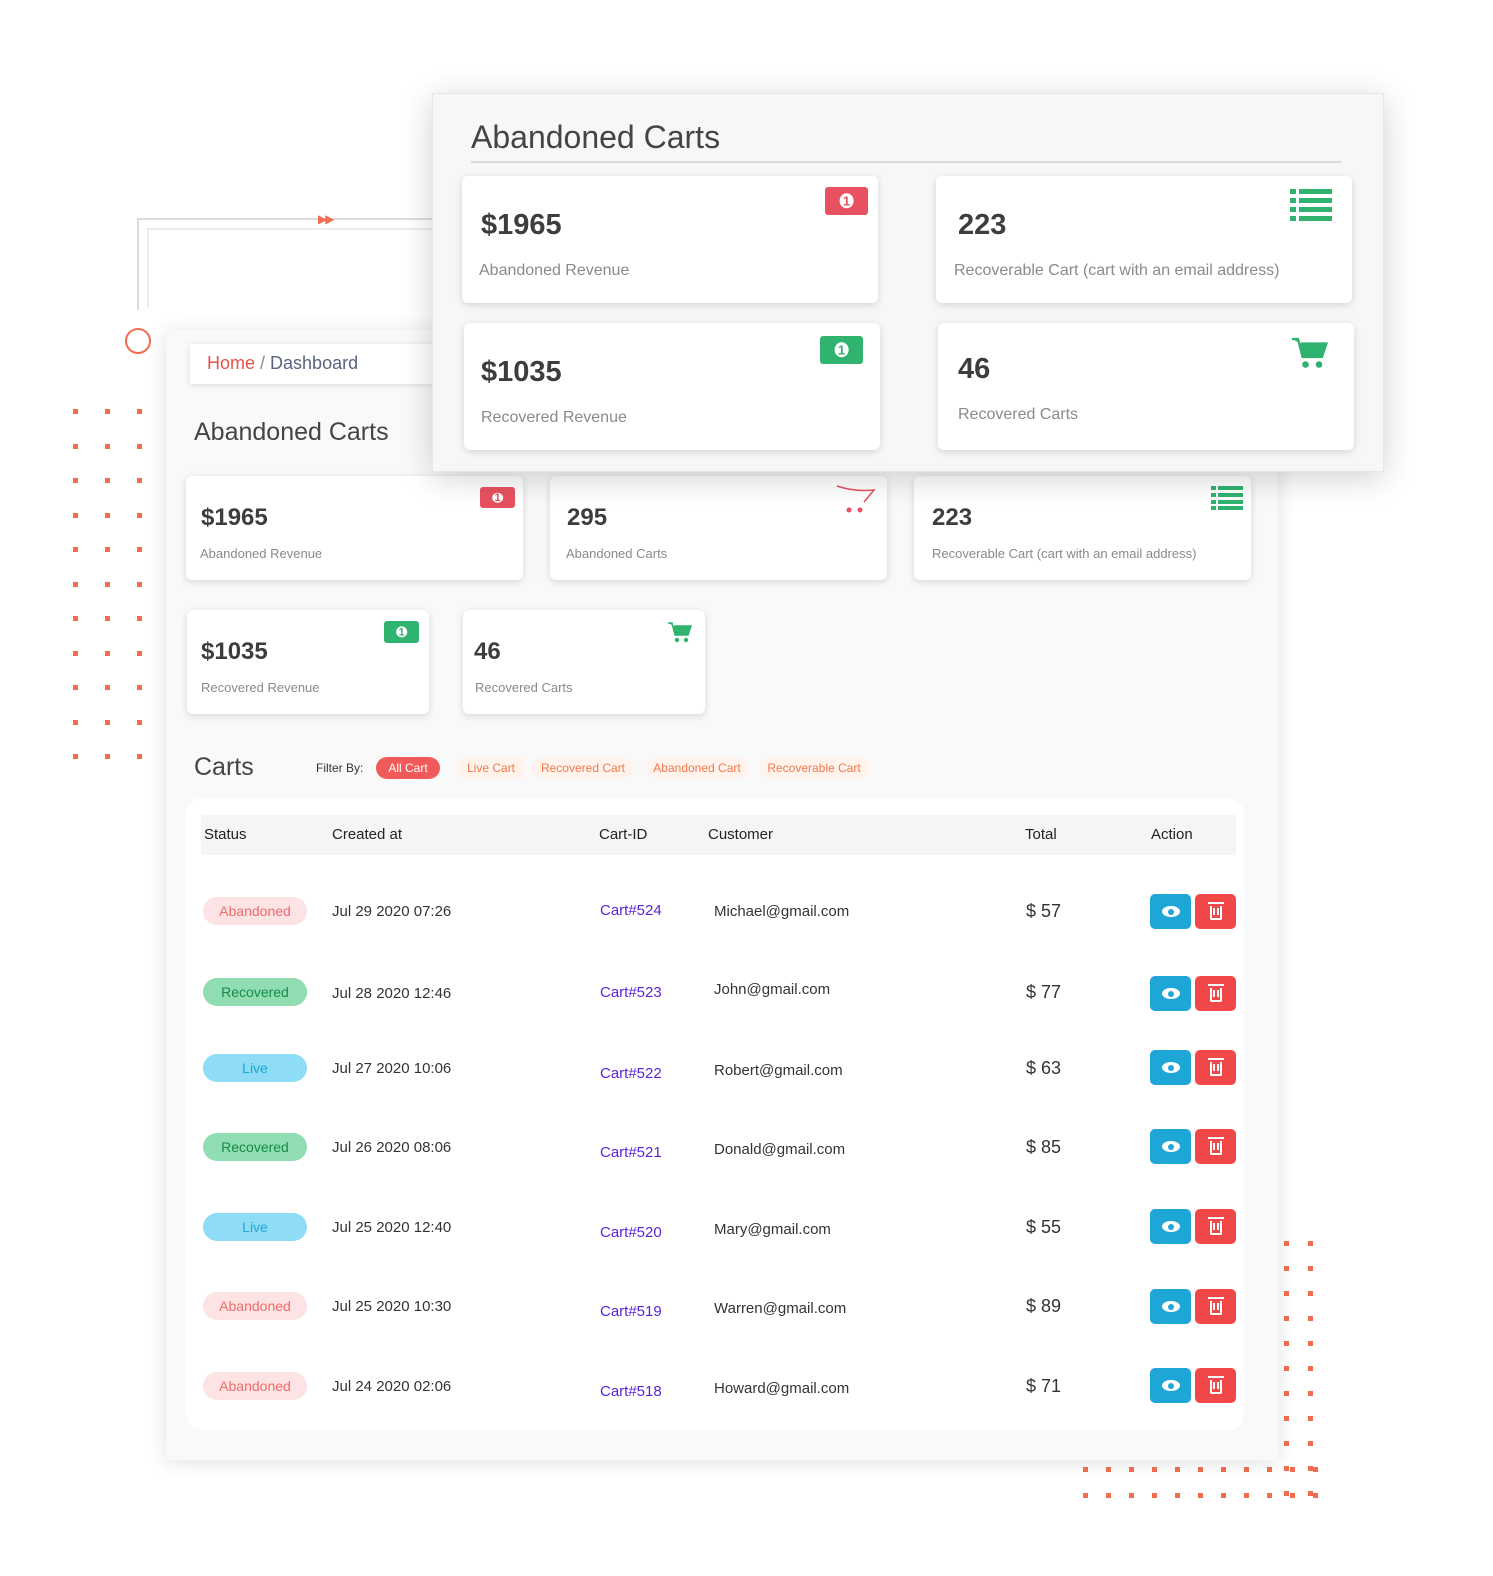  What do you see at coordinates (1044, 1386) in the screenshot?
I see `cart-total: $ 71` at bounding box center [1044, 1386].